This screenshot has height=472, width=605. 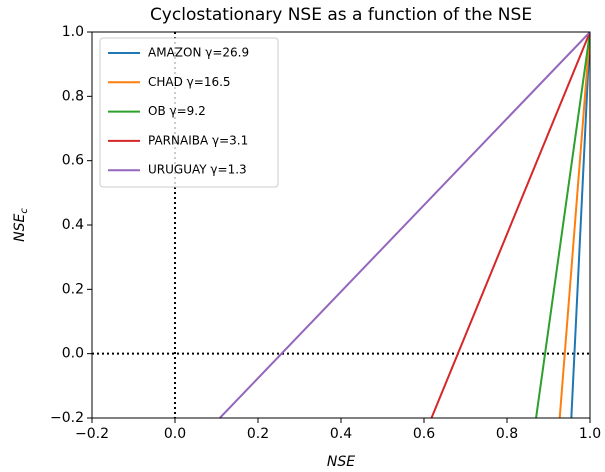 I want to click on y-axis-label: NSEc, so click(x=21, y=225).